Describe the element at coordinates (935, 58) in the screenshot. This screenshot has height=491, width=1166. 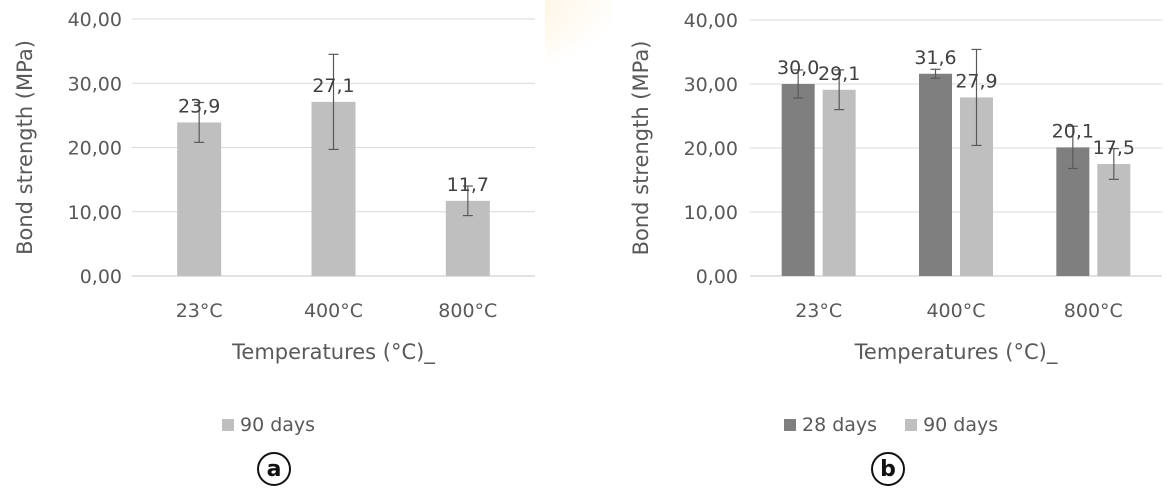
I see `data-label-28-days-400-c: 31,6` at that location.